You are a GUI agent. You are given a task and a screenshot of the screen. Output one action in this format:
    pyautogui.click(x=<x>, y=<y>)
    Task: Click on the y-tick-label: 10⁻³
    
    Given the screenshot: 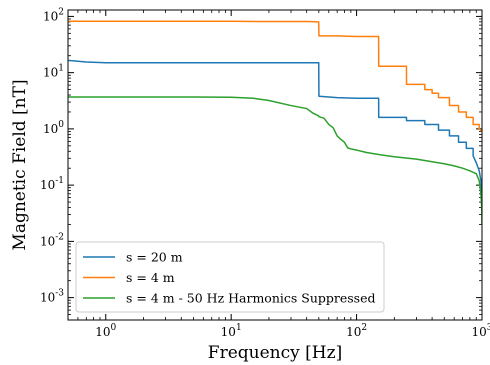 What is the action you would take?
    pyautogui.click(x=52, y=297)
    